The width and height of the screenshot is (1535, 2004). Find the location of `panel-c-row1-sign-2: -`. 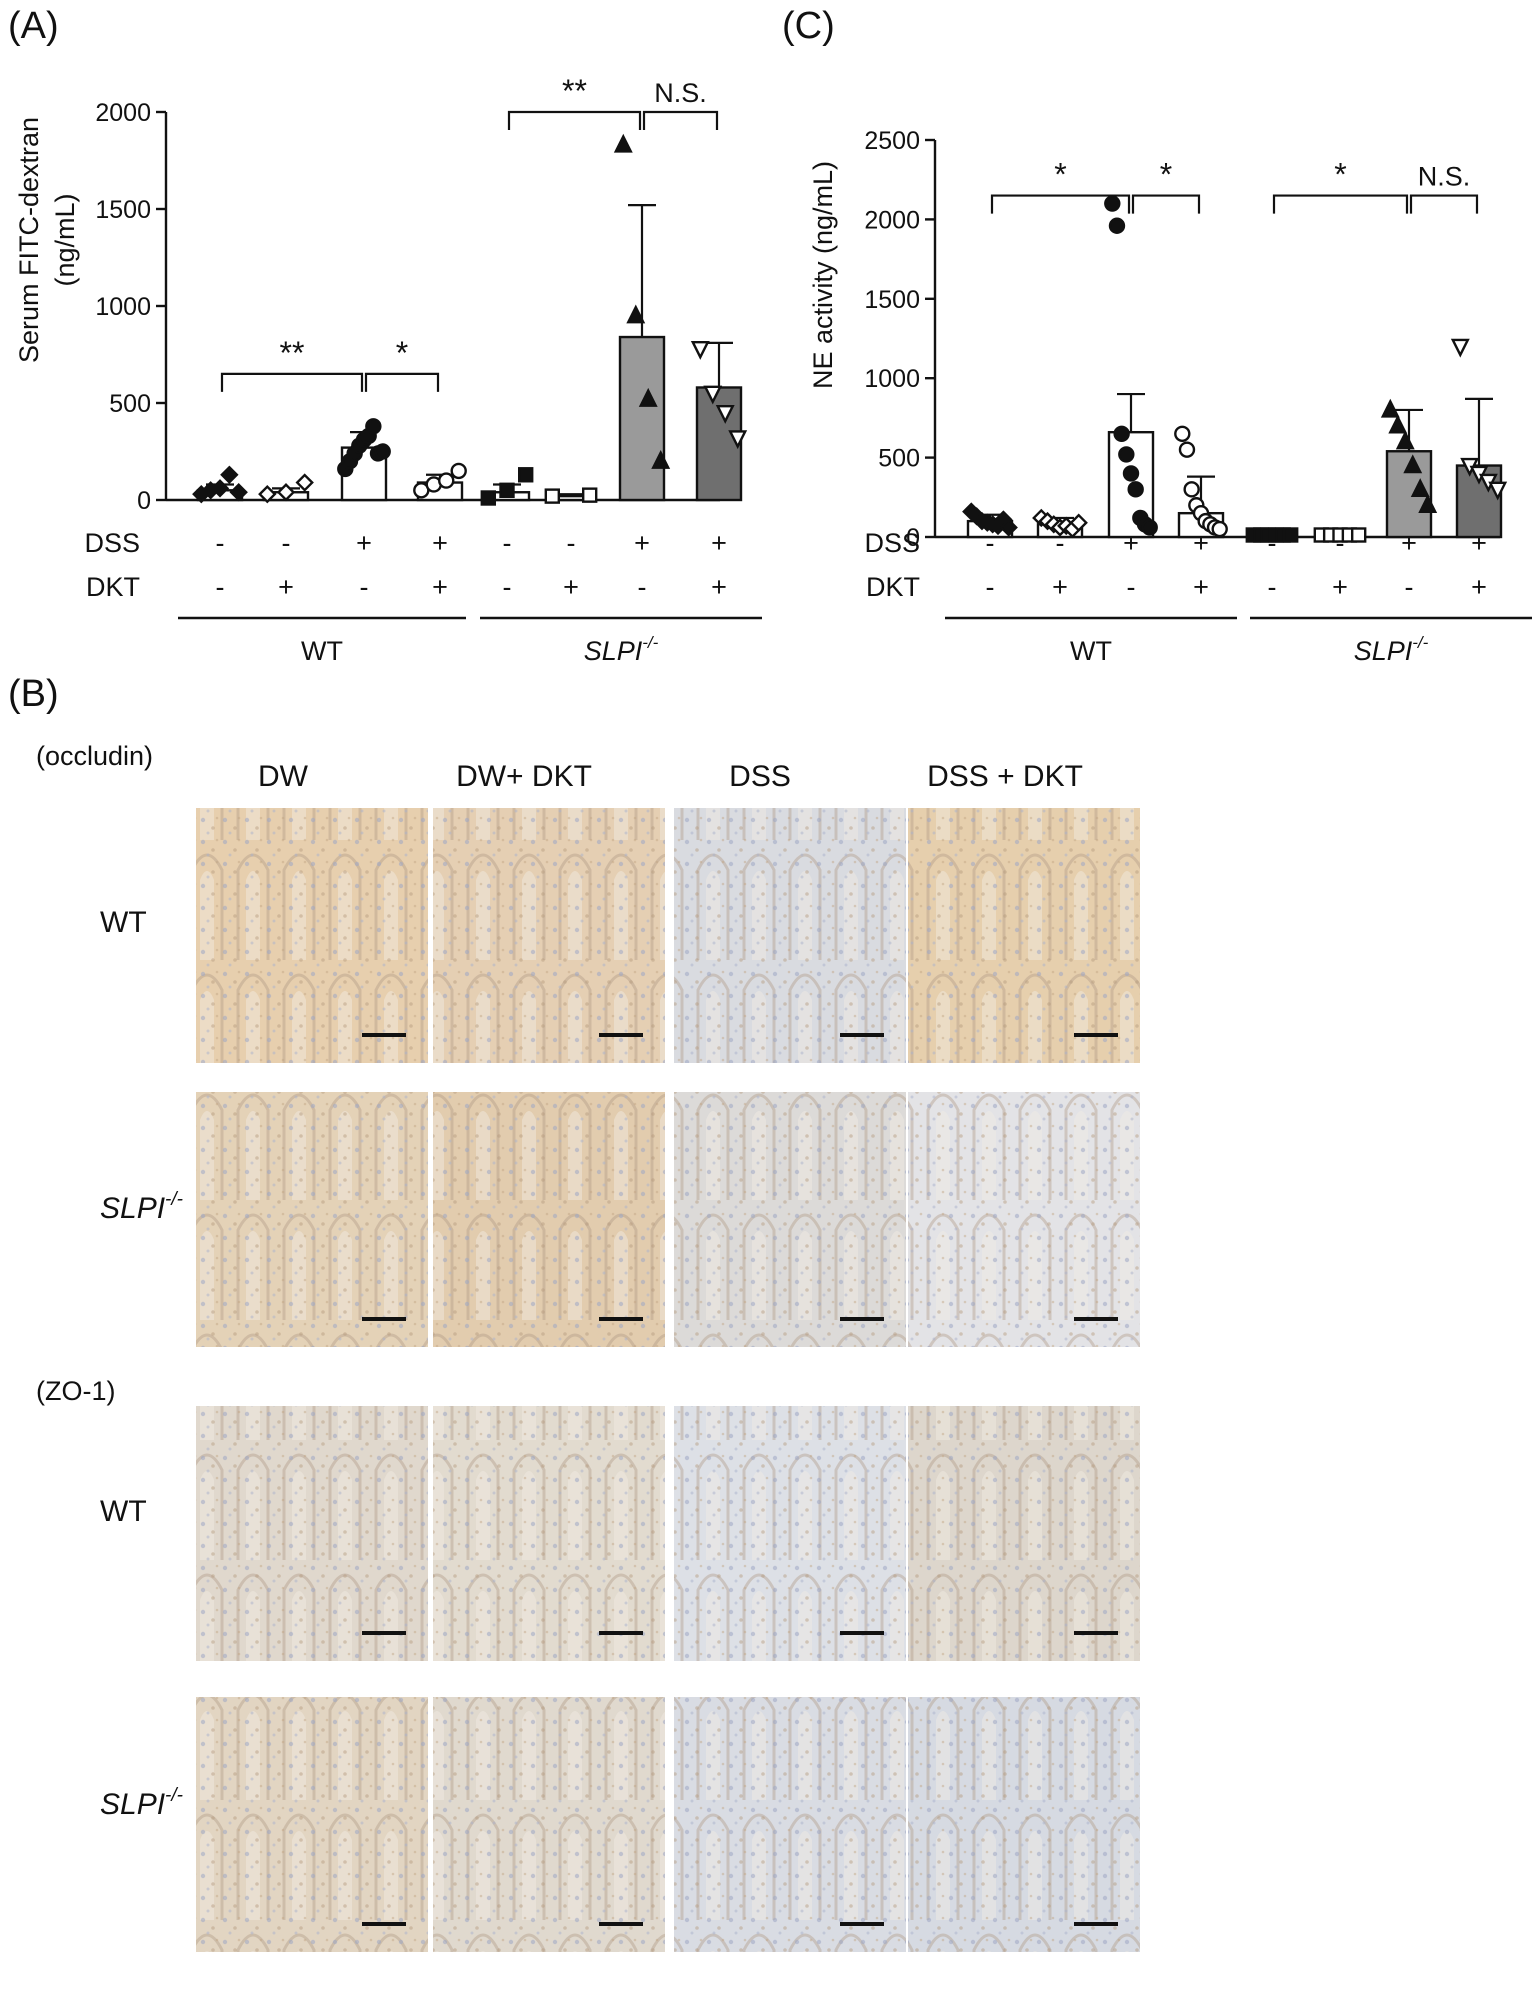

panel-c-row1-sign-2: - is located at coordinates (1131, 587).